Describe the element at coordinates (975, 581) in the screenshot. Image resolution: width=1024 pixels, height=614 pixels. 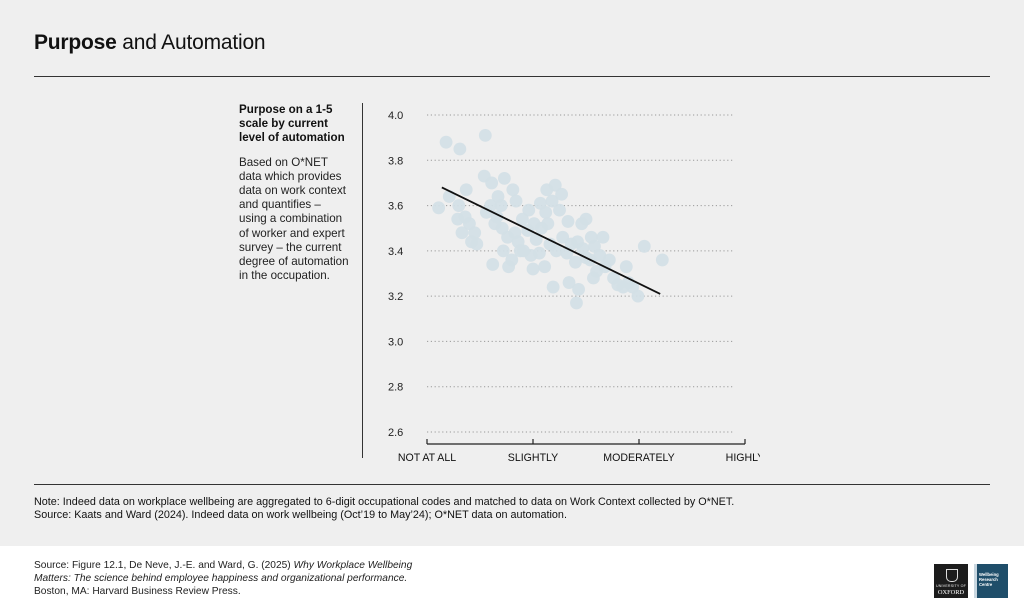
I see `logo-accent-bar` at that location.